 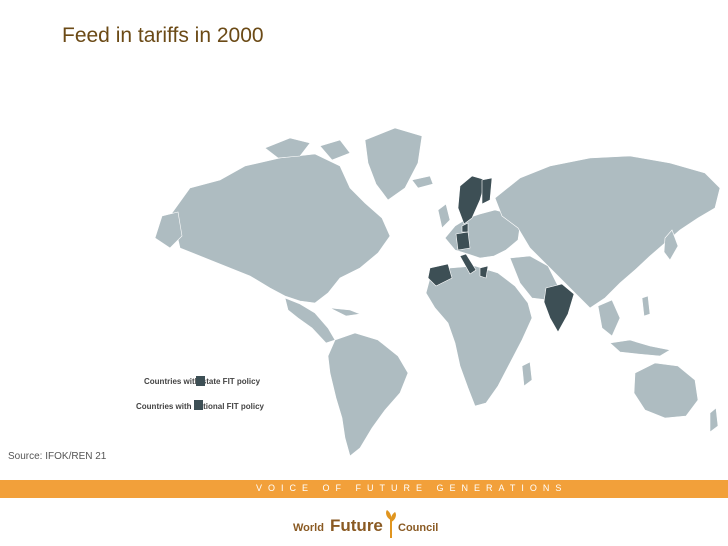 What do you see at coordinates (57, 456) in the screenshot?
I see `source-note: Source: IFOK/REN 21` at bounding box center [57, 456].